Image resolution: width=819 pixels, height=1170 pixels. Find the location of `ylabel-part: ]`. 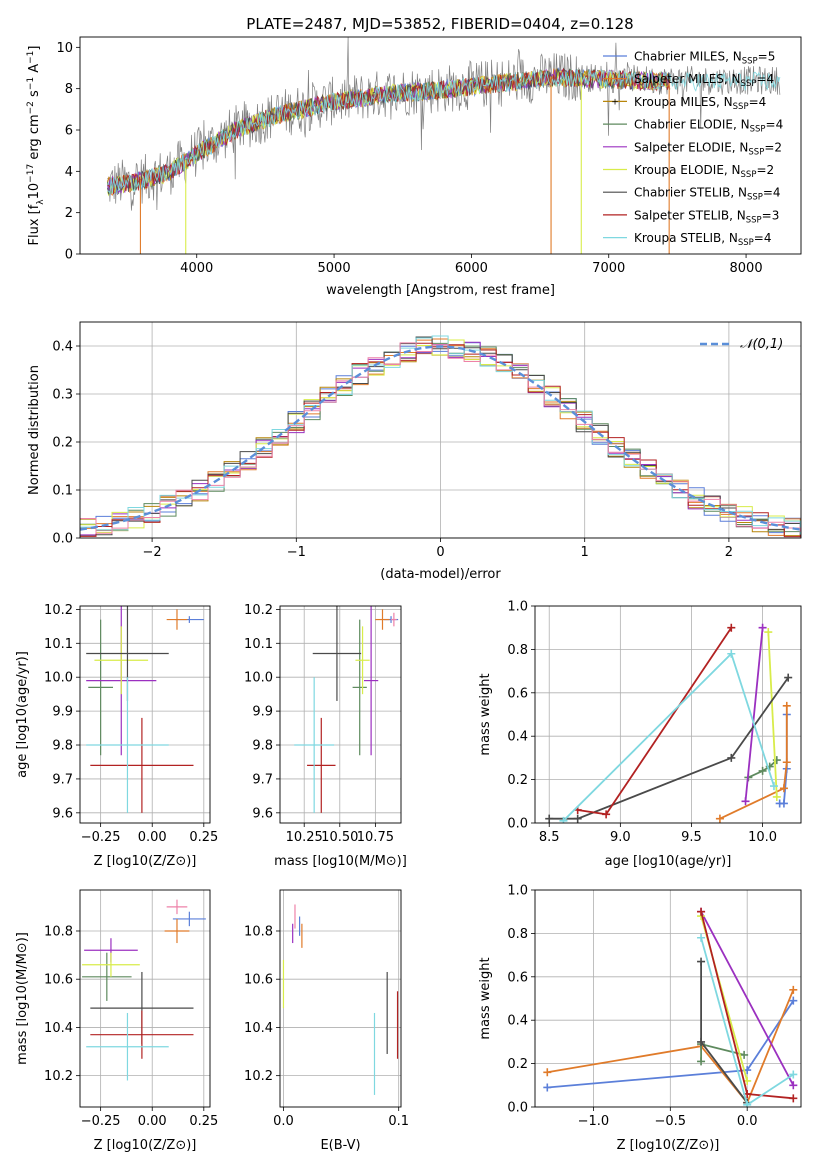

ylabel-part: ] is located at coordinates (34, 48).